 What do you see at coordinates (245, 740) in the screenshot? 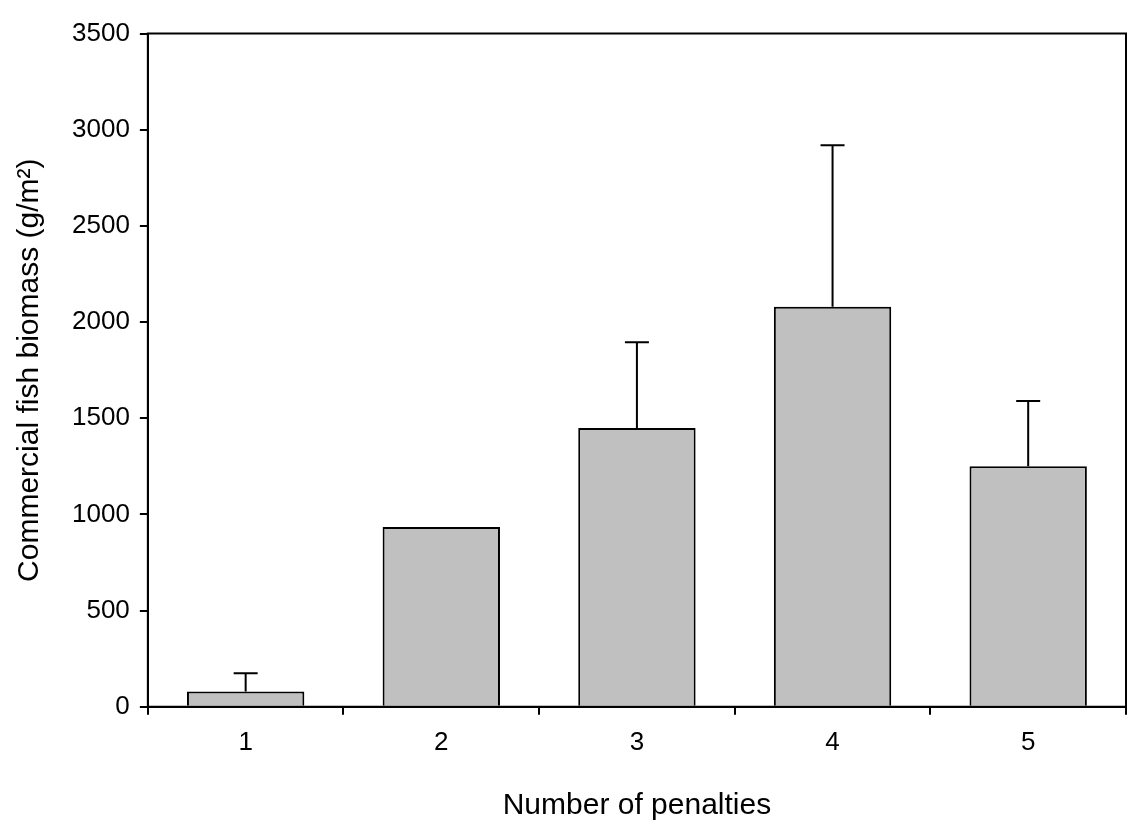
I see `x-tick-label: 1` at bounding box center [245, 740].